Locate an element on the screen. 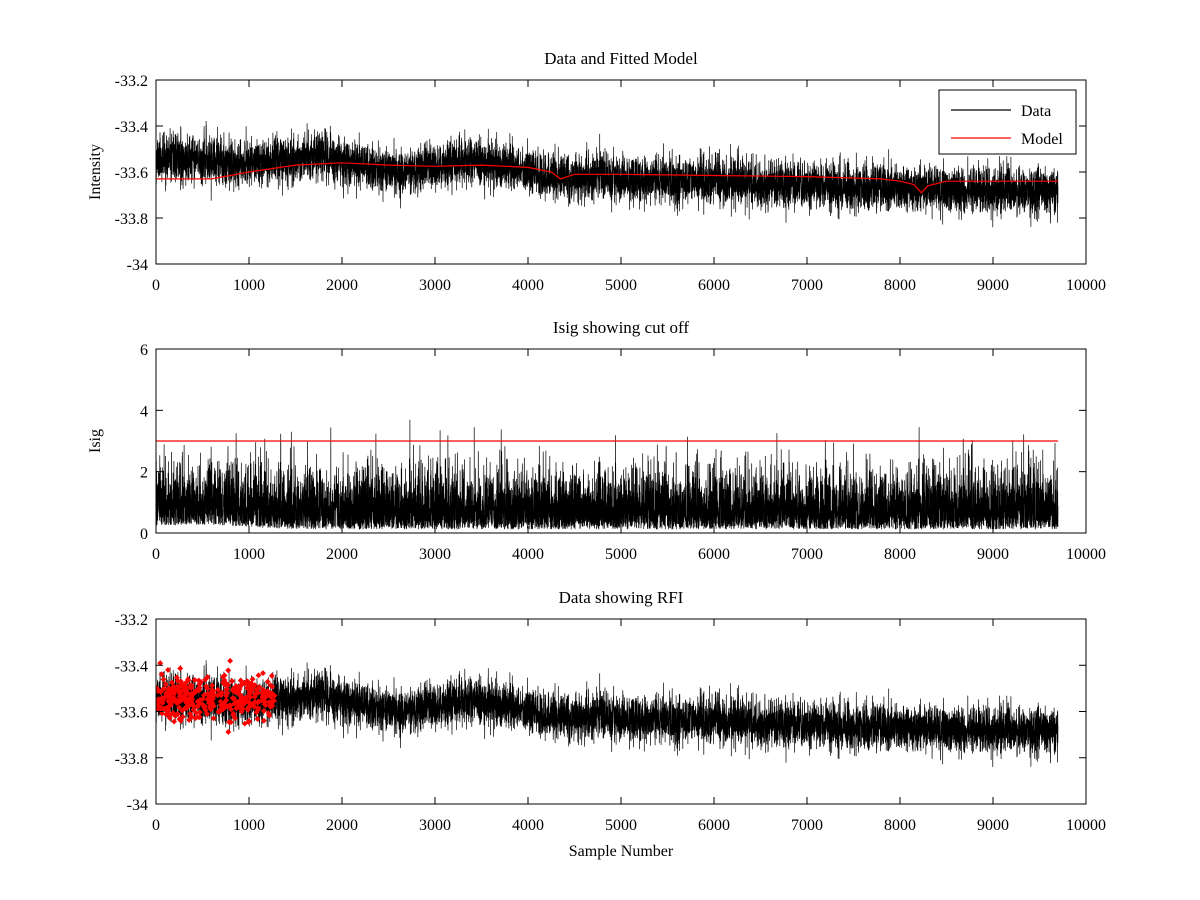 The height and width of the screenshot is (900, 1200). chart-title: Isig showing cut off is located at coordinates (621, 327).